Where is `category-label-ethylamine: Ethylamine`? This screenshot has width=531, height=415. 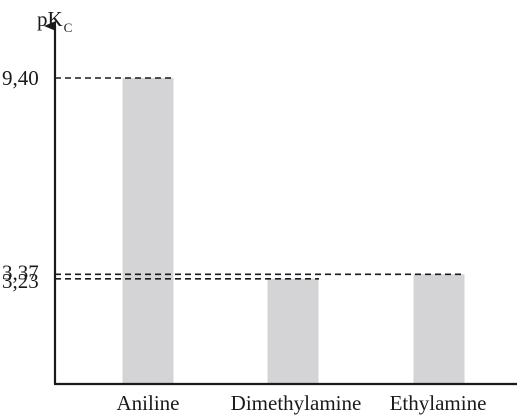
category-label-ethylamine: Ethylamine is located at coordinates (438, 403).